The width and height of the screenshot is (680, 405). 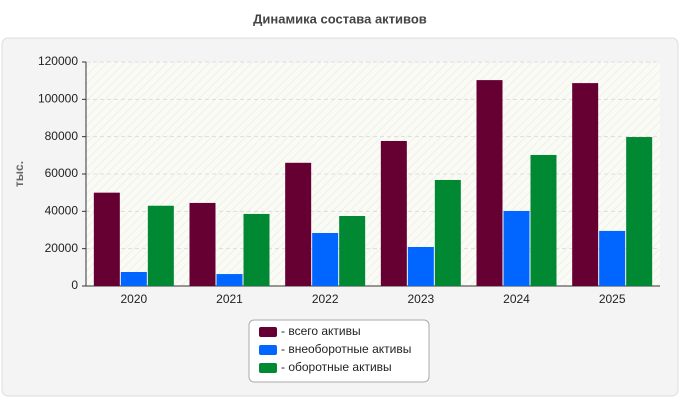 I want to click on legend-label: - оборотные активы, so click(x=336, y=367).